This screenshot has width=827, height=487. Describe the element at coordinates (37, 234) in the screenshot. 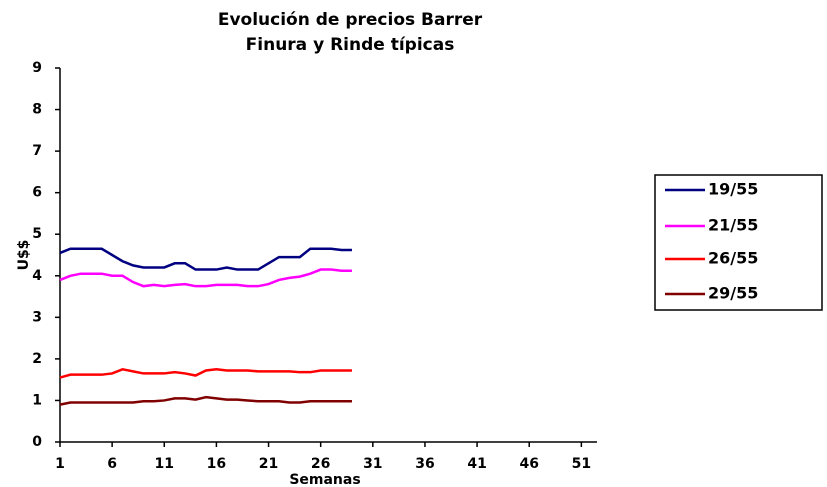

I see `y-tick-label: 5` at that location.